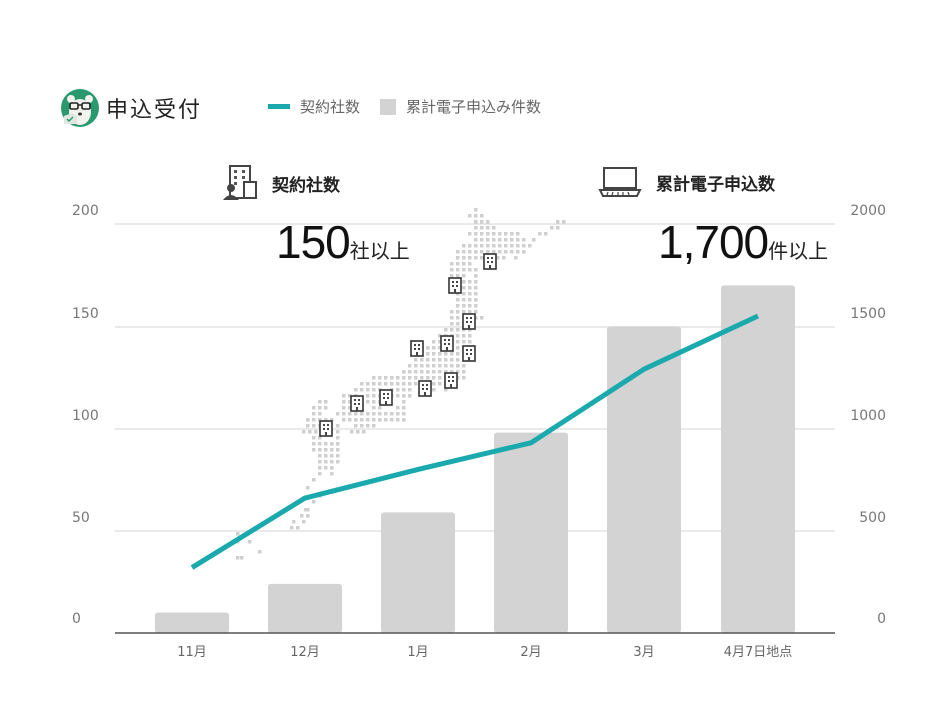  I want to click on brand-header: 申込受付, so click(131, 108).